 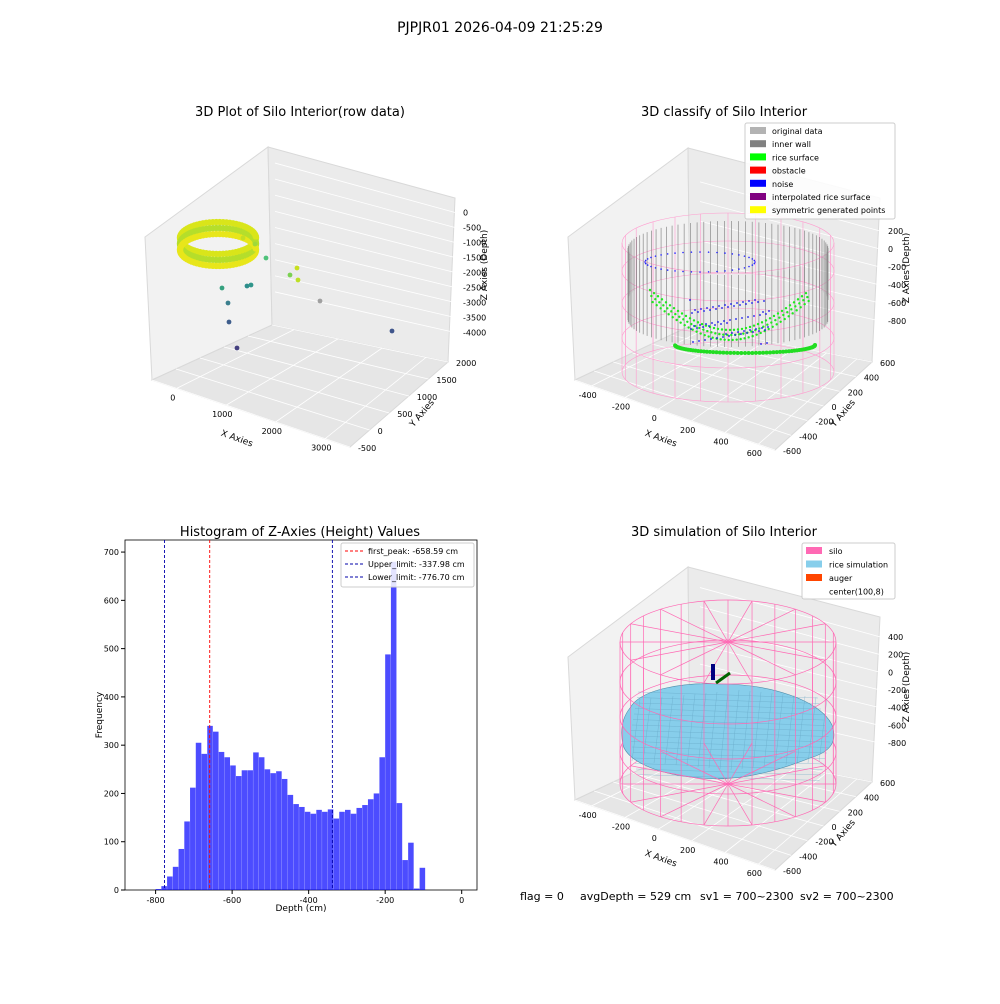 What do you see at coordinates (635, 896) in the screenshot?
I see `avg-depth-text: avgDepth = 529 cm` at bounding box center [635, 896].